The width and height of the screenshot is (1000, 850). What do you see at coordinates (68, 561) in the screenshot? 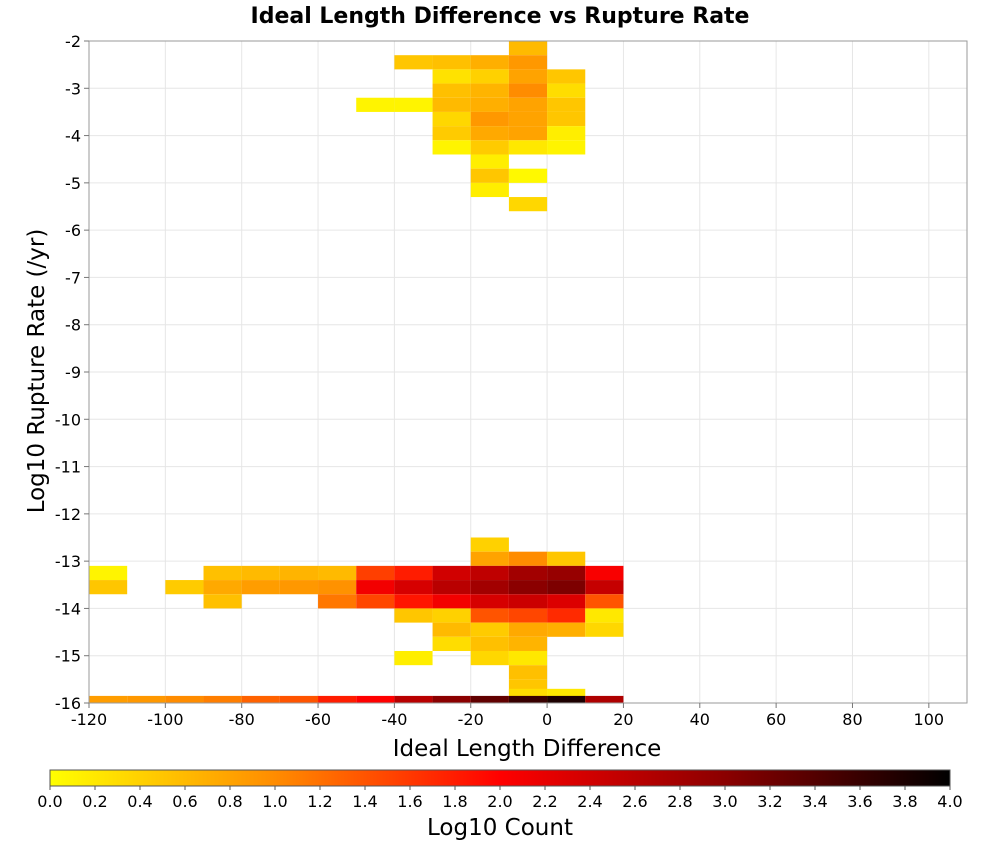
I see `y-tick-label: -13` at bounding box center [68, 561].